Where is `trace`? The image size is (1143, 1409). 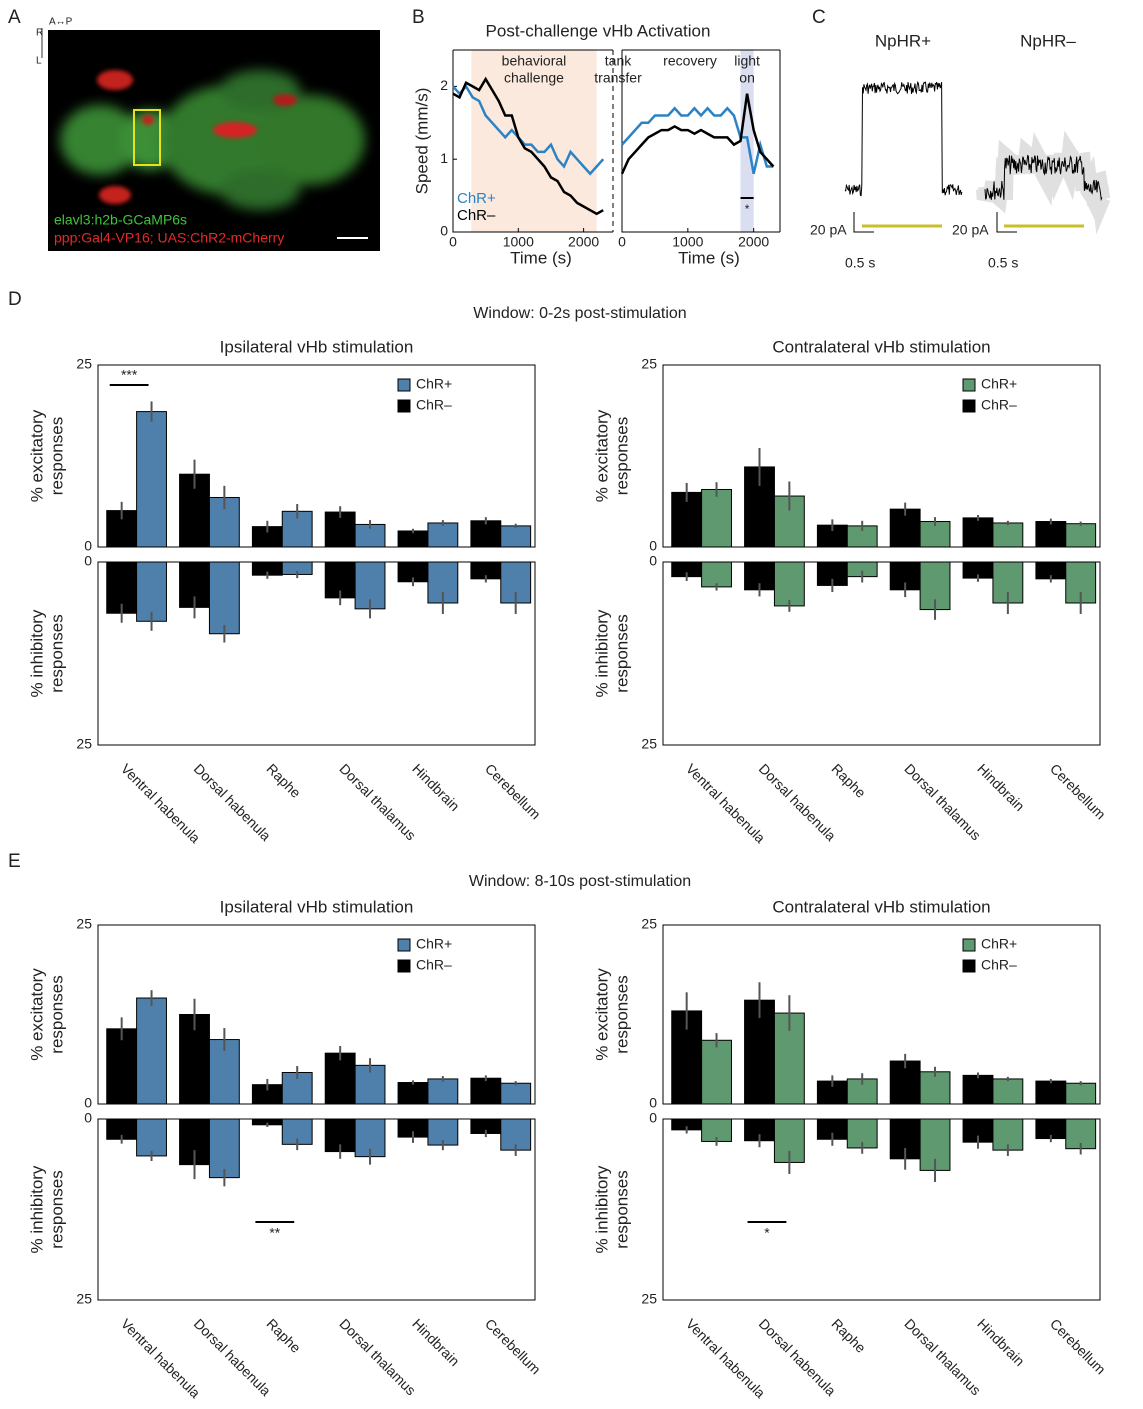 trace is located at coordinates (1043, 178).